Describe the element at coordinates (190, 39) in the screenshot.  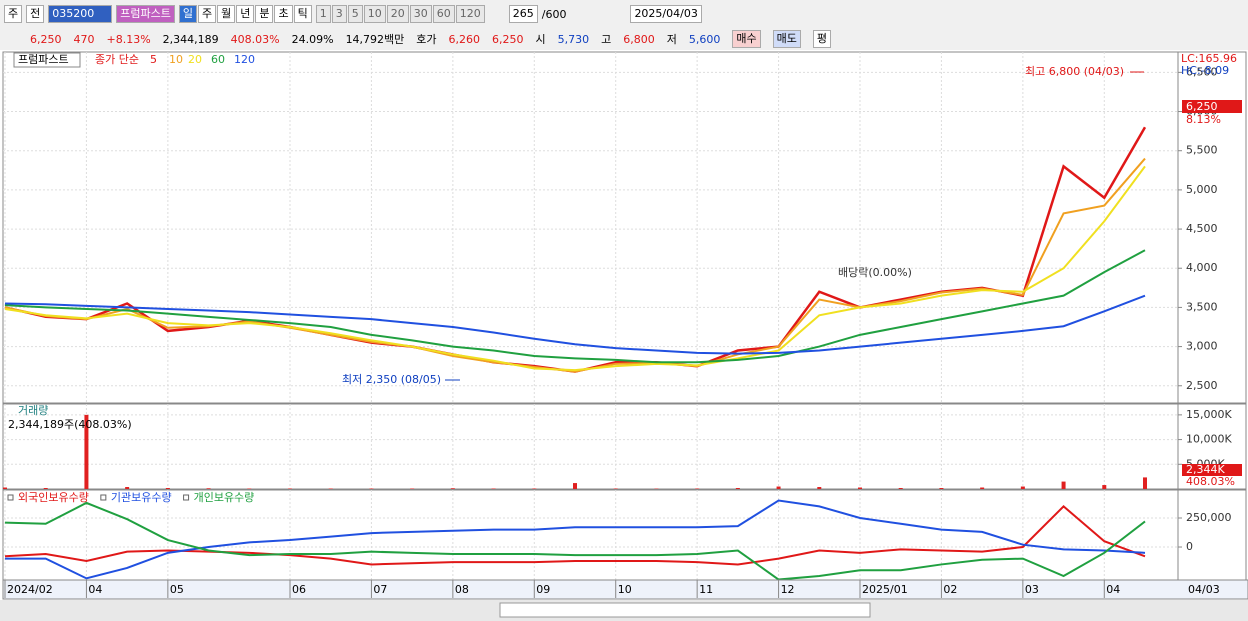
I see `volume: 2,344,189` at that location.